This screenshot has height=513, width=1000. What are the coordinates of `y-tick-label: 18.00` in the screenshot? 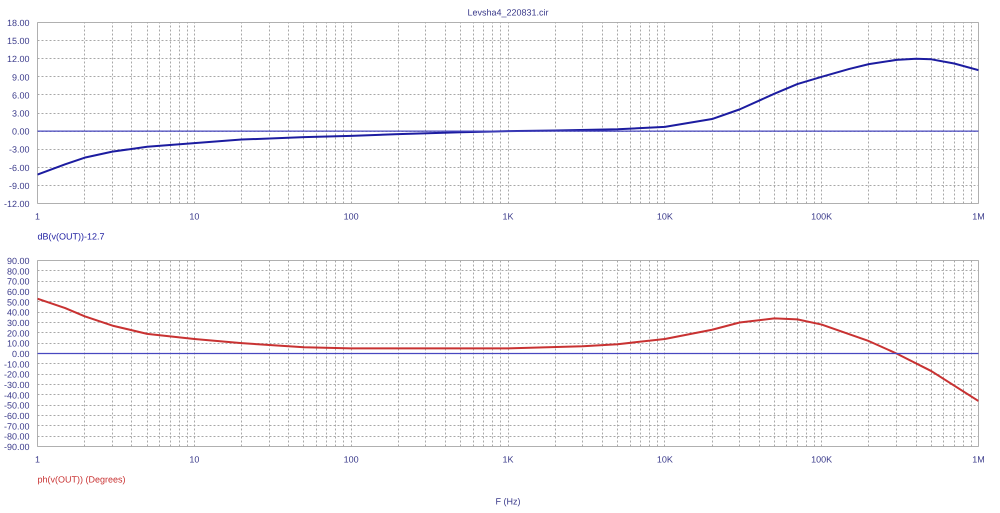 It's located at (18, 23).